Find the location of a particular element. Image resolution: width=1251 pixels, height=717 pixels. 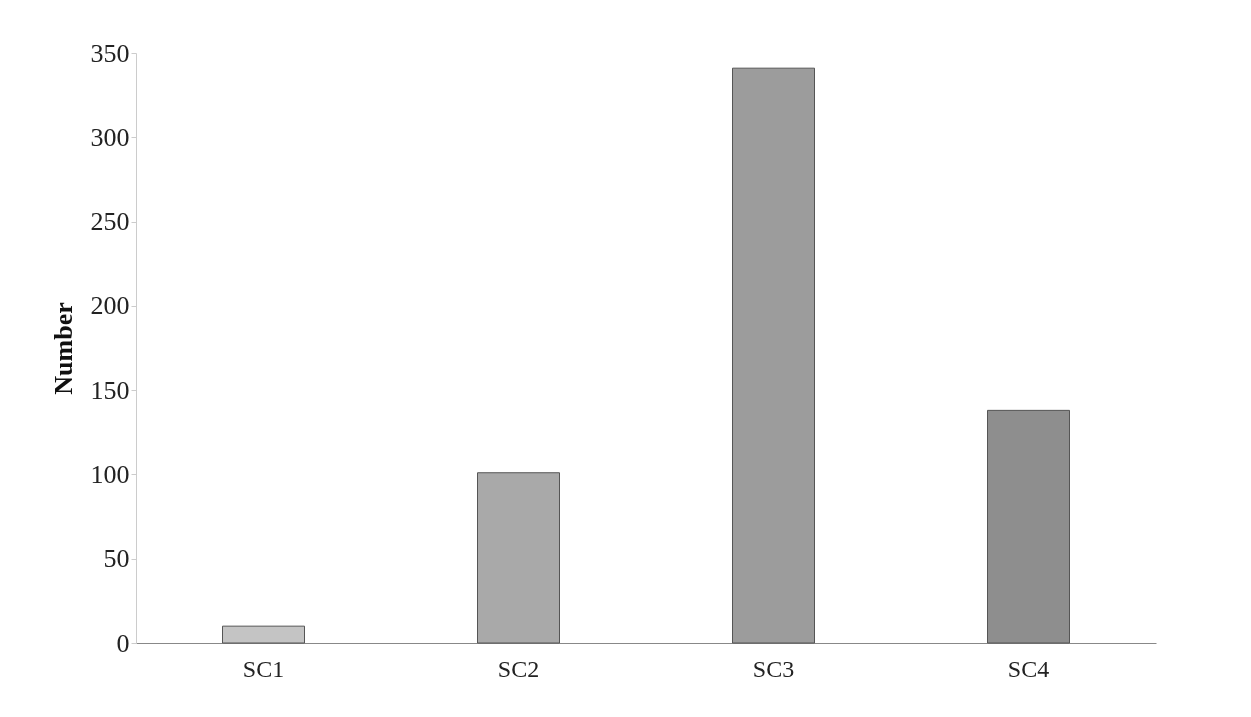

y-tick-label: 50 is located at coordinates (116, 559).